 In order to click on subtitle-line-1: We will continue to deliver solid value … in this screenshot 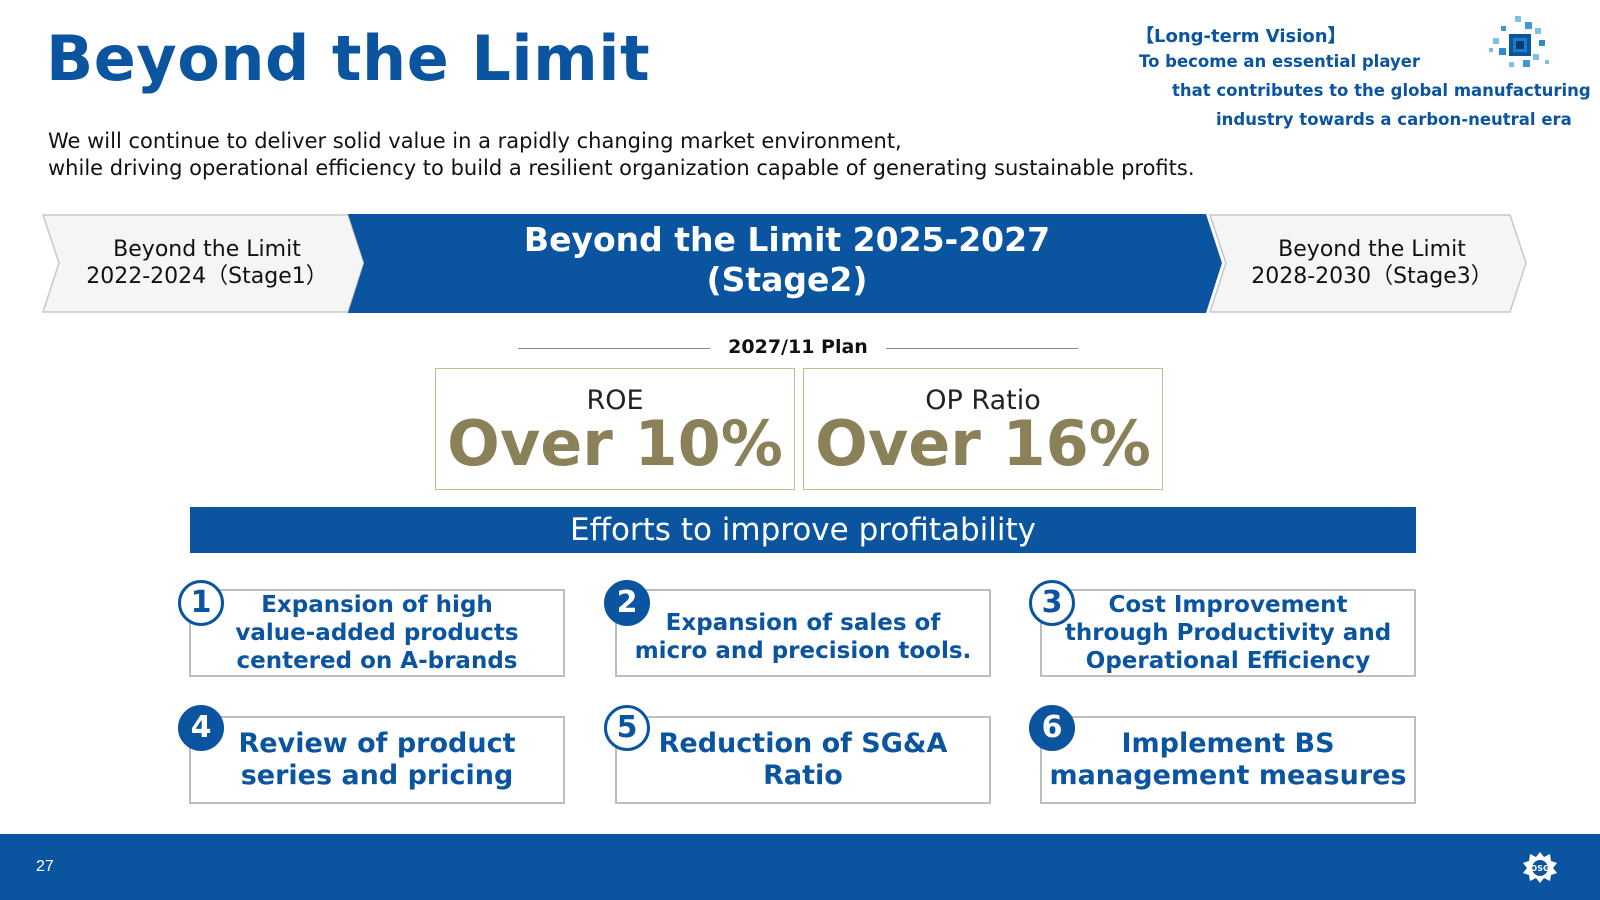, I will do `click(475, 141)`.